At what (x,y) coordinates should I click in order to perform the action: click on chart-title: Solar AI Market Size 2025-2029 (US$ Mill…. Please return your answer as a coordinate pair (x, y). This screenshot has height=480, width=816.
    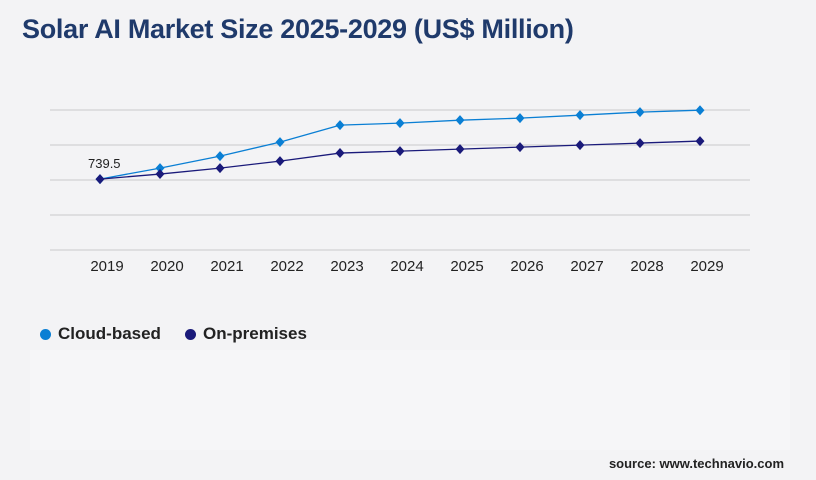
    Looking at the image, I should click on (298, 29).